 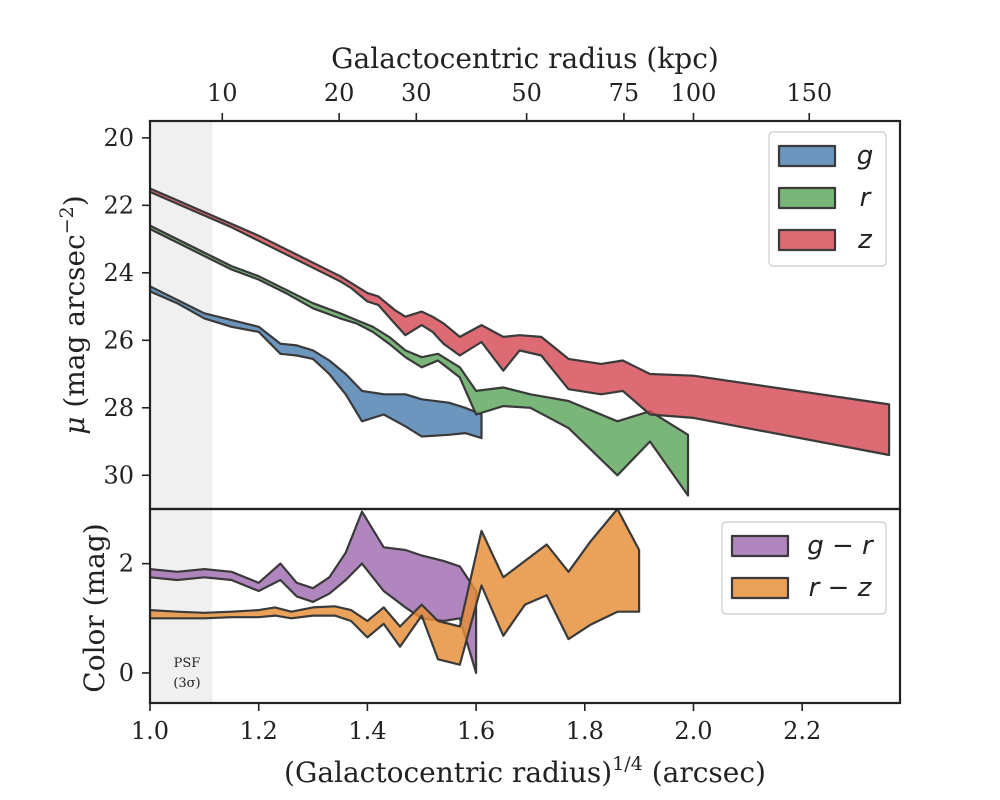 I want to click on top-y-tick-label: 26, so click(x=118, y=340).